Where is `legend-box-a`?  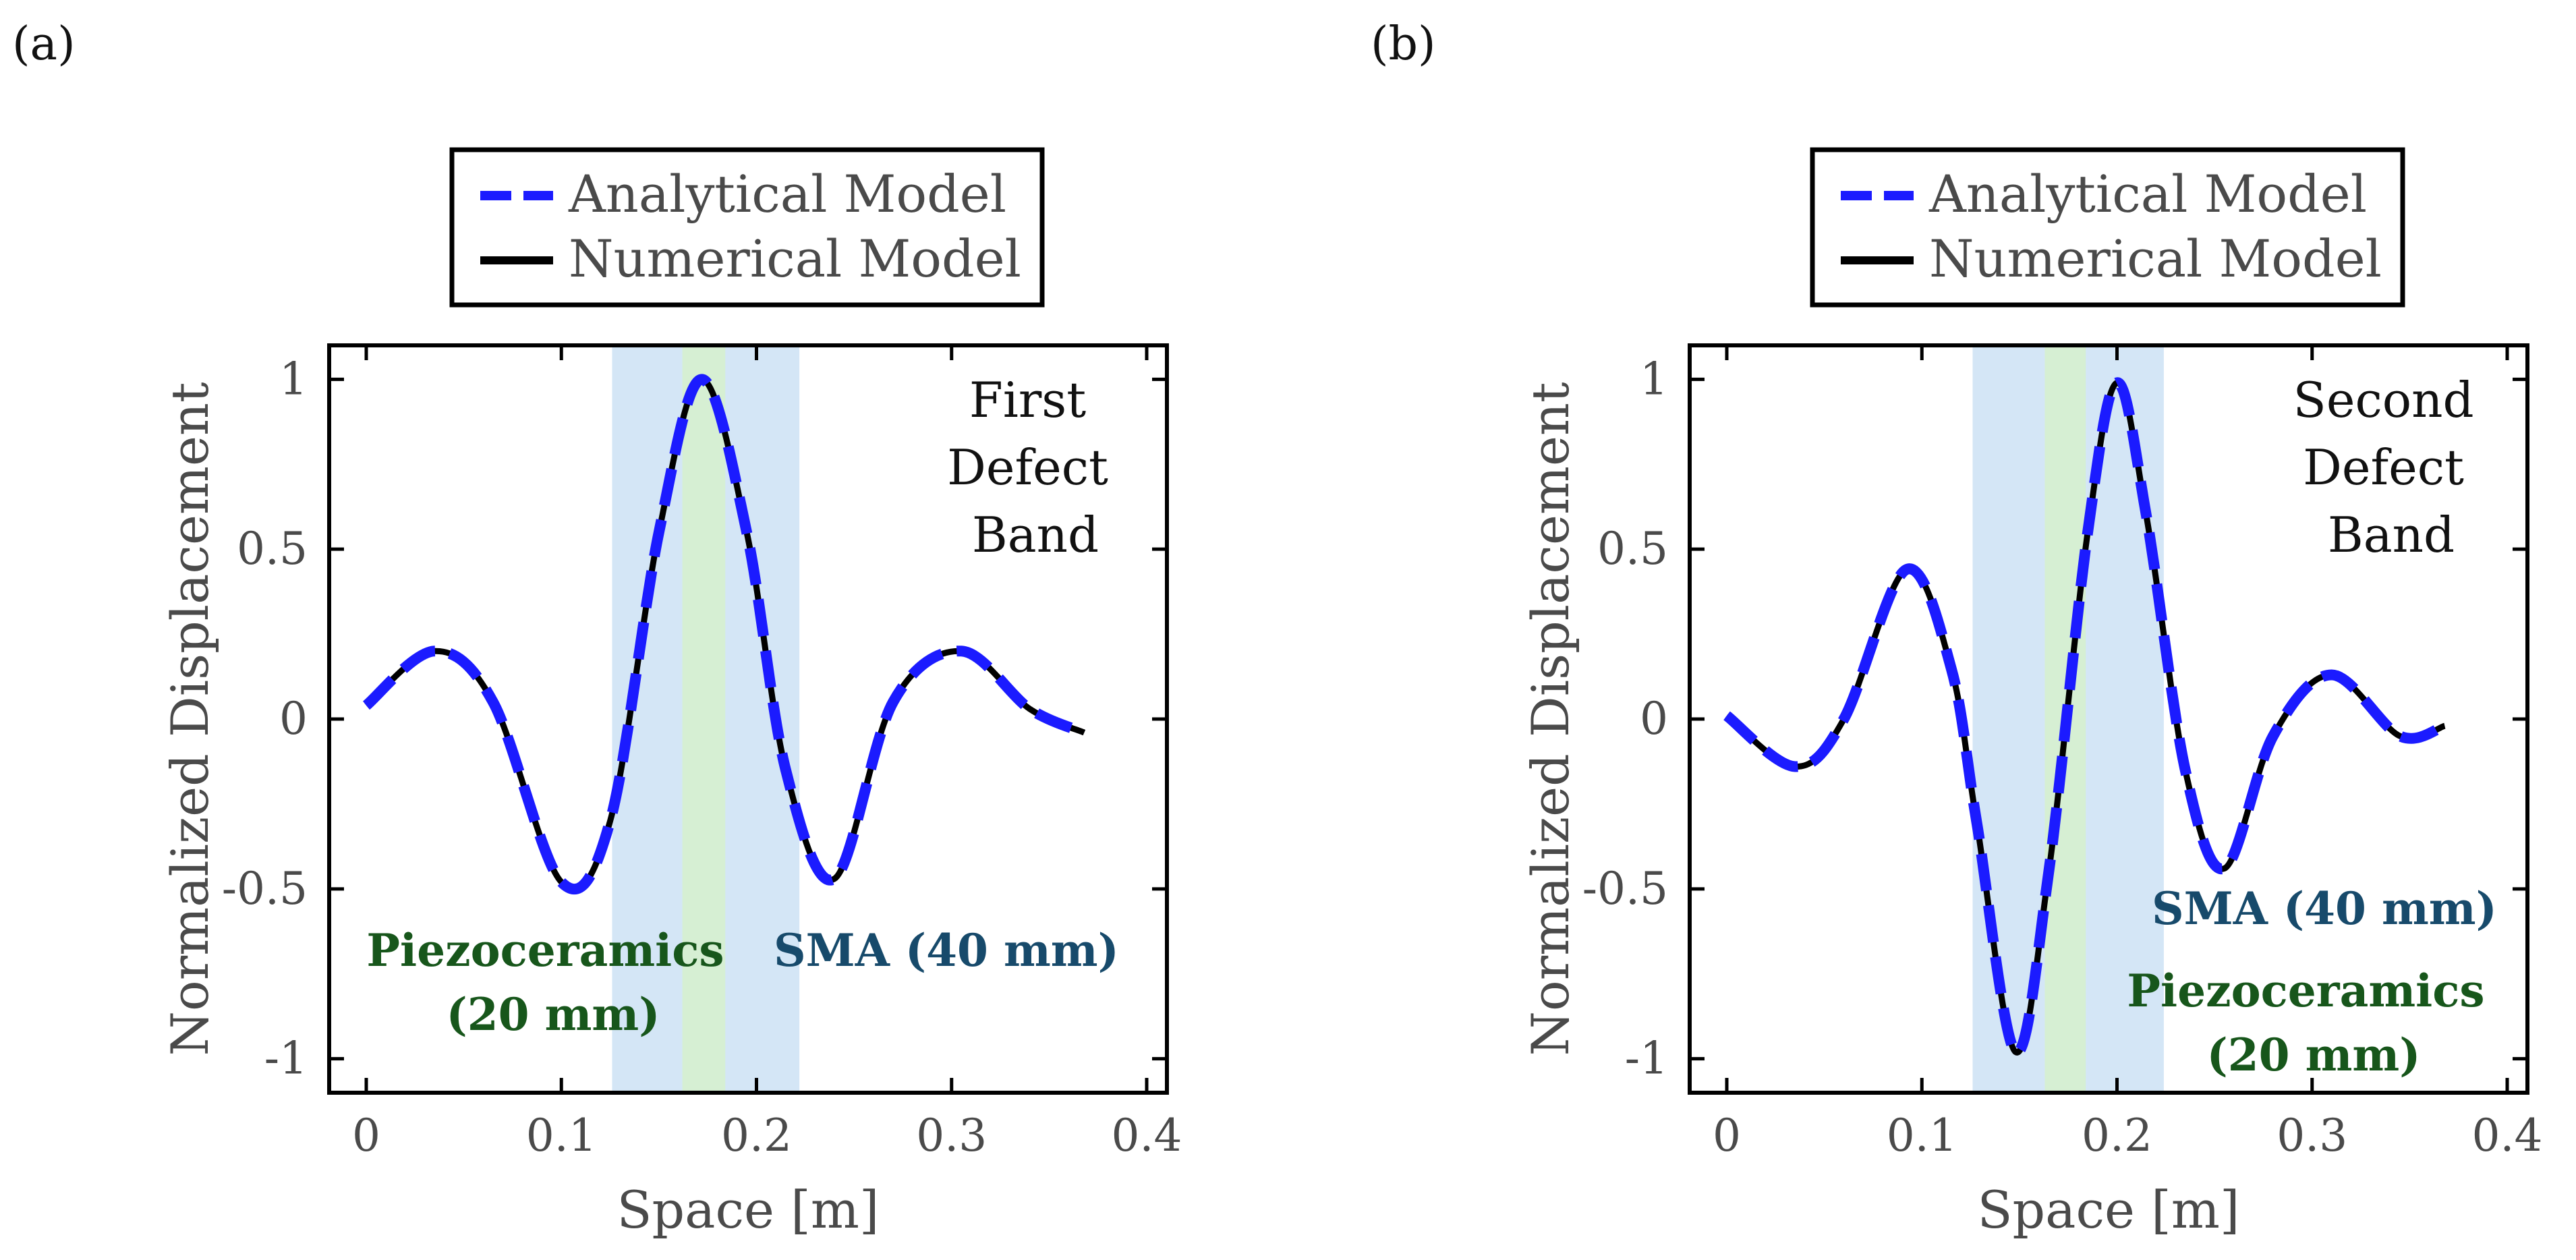
legend-box-a is located at coordinates (747, 227).